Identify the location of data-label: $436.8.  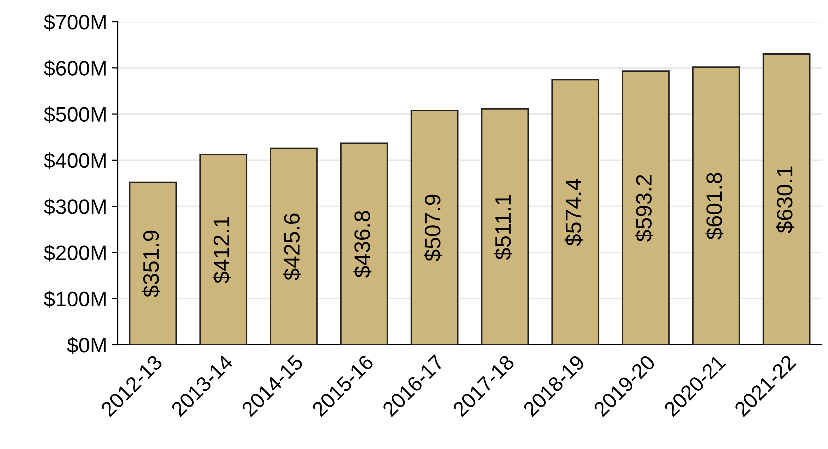
(363, 244).